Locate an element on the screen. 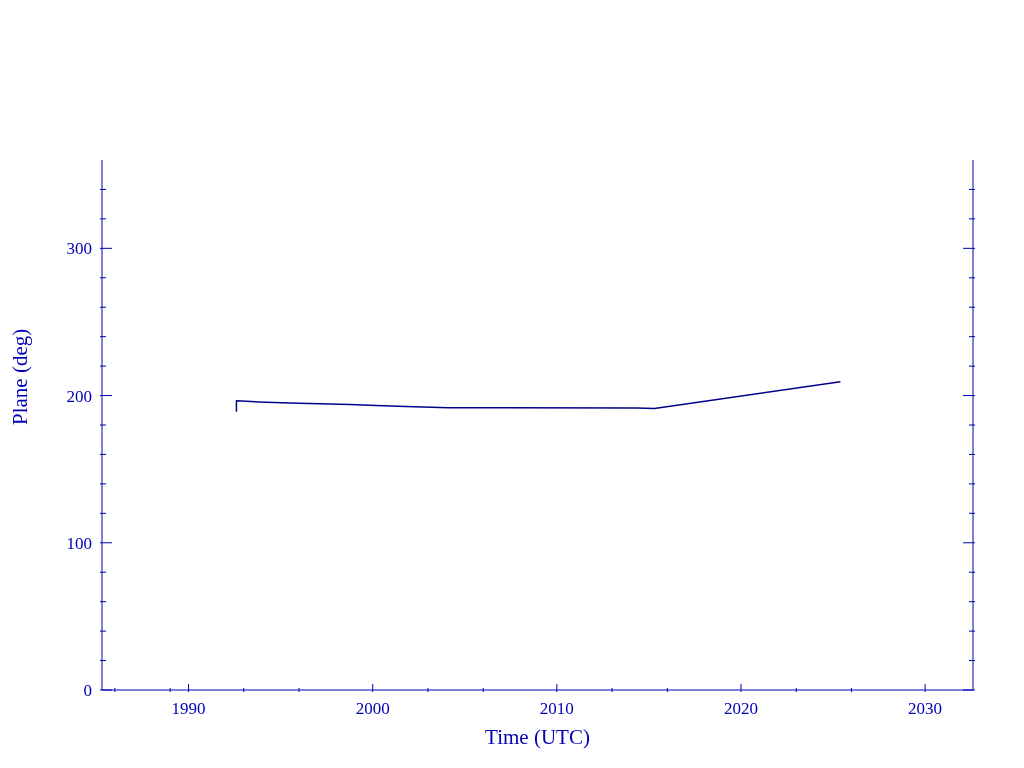 The height and width of the screenshot is (768, 1024). x-tick-label: 1990 is located at coordinates (188, 708).